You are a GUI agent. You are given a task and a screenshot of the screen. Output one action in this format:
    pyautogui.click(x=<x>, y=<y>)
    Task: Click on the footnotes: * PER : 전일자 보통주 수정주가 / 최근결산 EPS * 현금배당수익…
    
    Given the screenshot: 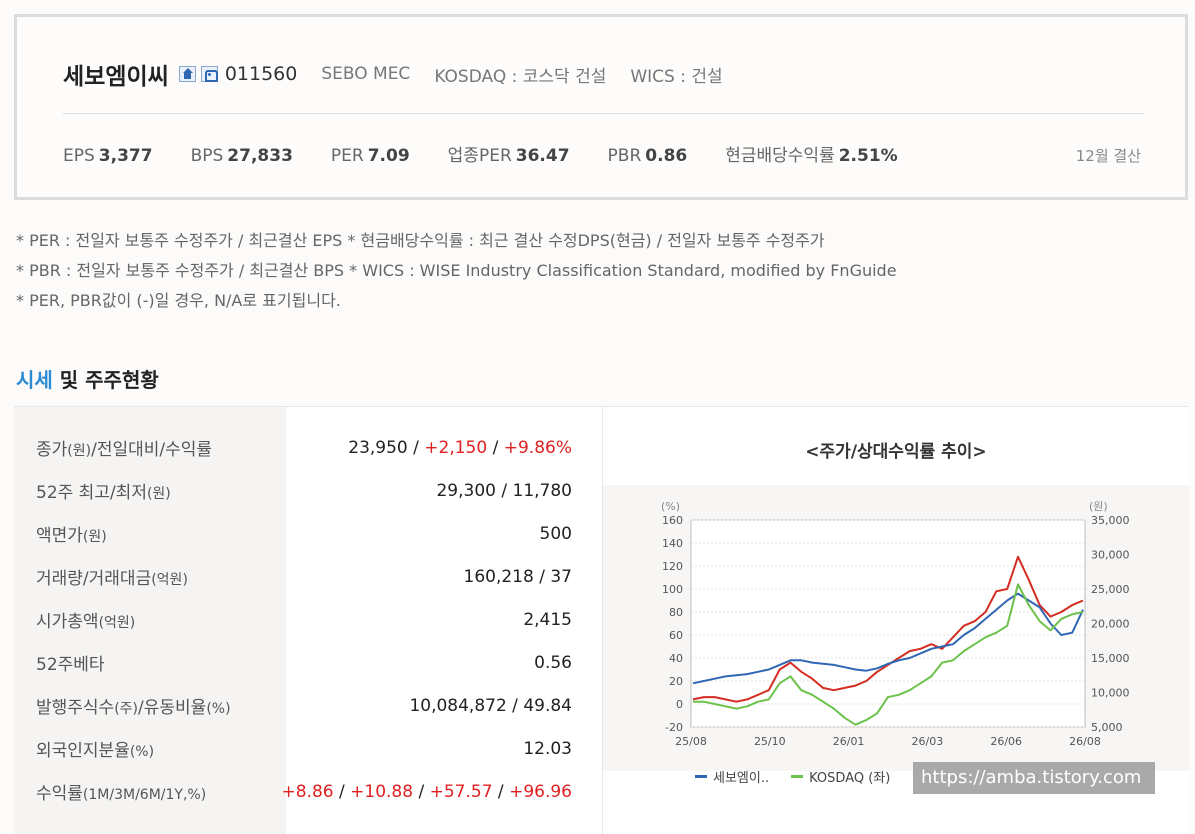 What is the action you would take?
    pyautogui.click(x=456, y=271)
    